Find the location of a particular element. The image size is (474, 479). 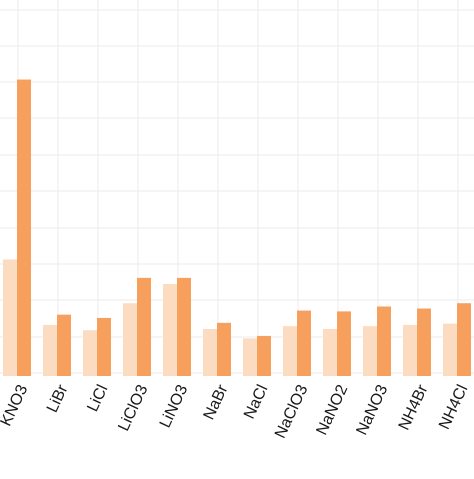

x-tick-label: KNO3 is located at coordinates (16, 405).